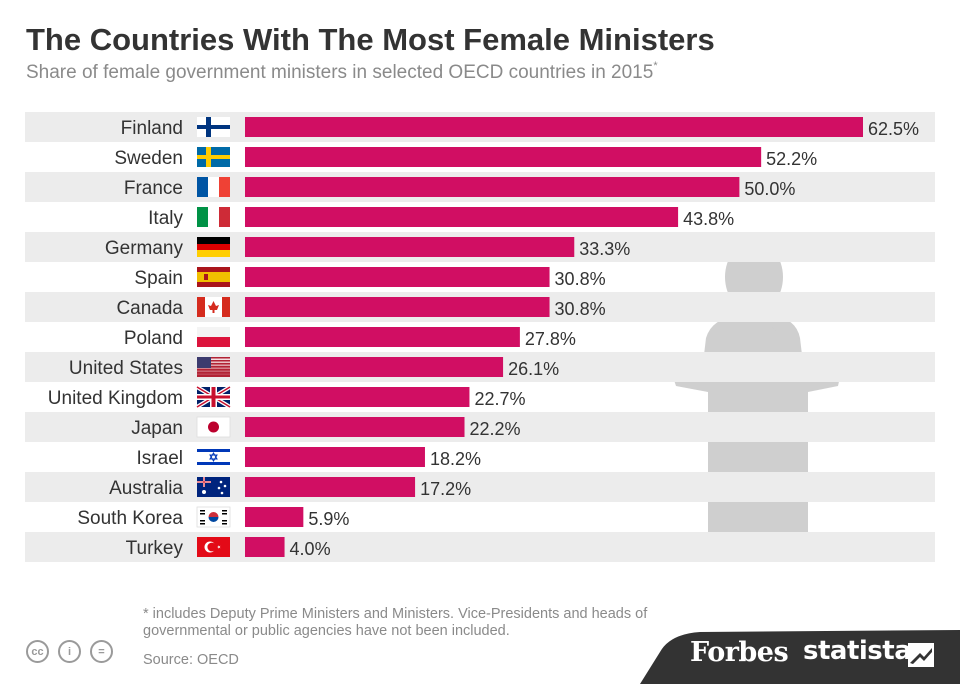  What do you see at coordinates (213, 547) in the screenshot?
I see `turkey-flag-icon` at bounding box center [213, 547].